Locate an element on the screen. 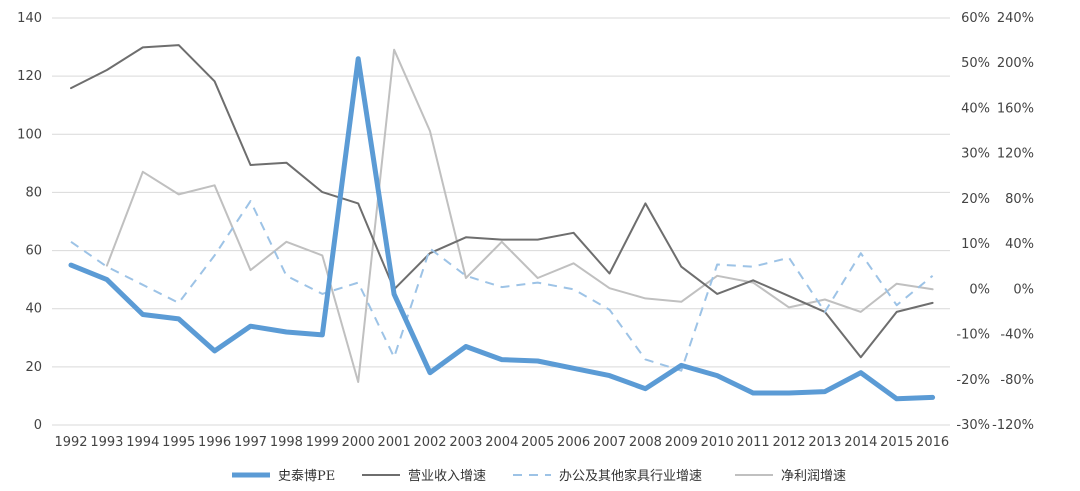  x-tick-label: 2007 is located at coordinates (609, 442).